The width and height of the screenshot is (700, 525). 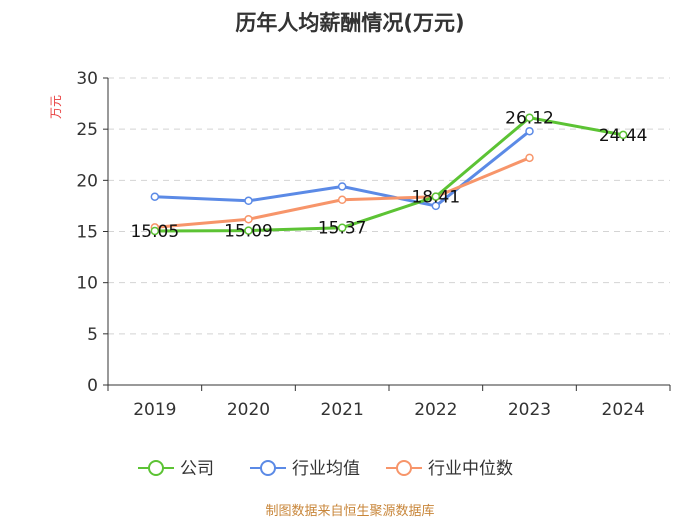 What do you see at coordinates (87, 284) in the screenshot?
I see `y-tick-label: 10` at bounding box center [87, 284].